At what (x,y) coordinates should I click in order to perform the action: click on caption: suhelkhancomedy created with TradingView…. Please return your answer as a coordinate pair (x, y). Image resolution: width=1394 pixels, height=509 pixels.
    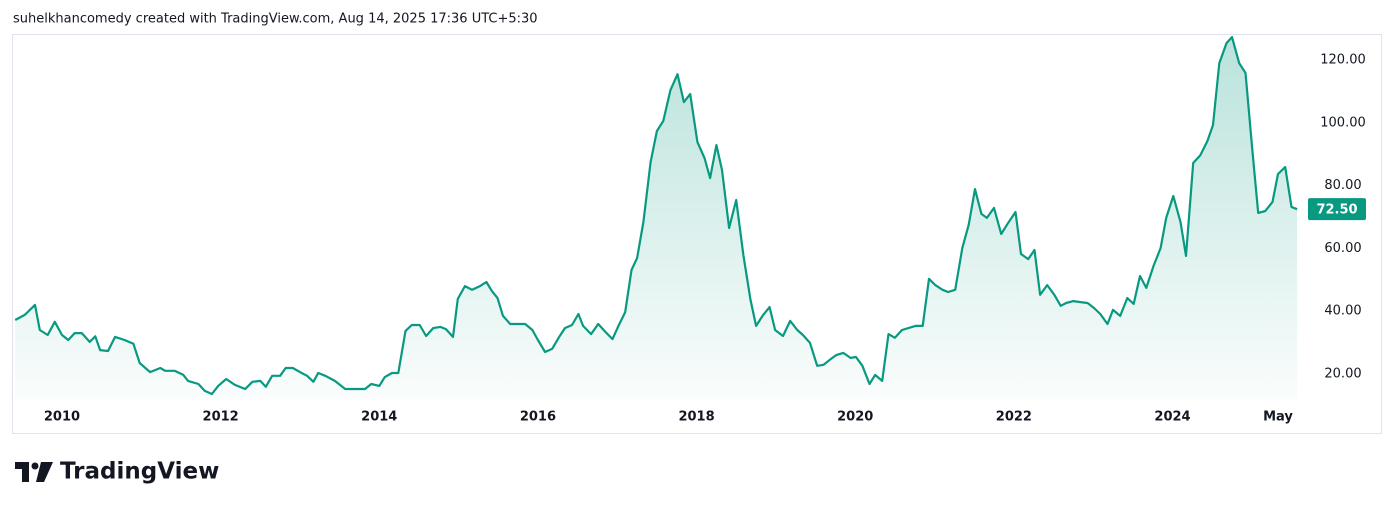
    Looking at the image, I should click on (275, 19).